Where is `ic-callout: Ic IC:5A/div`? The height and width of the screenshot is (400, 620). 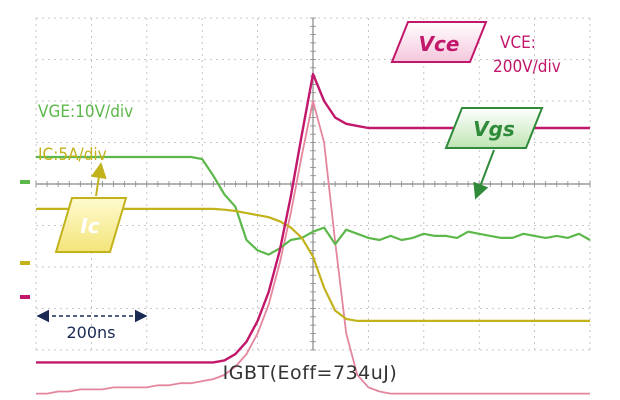
ic-callout: Ic IC:5A/div is located at coordinates (83, 199).